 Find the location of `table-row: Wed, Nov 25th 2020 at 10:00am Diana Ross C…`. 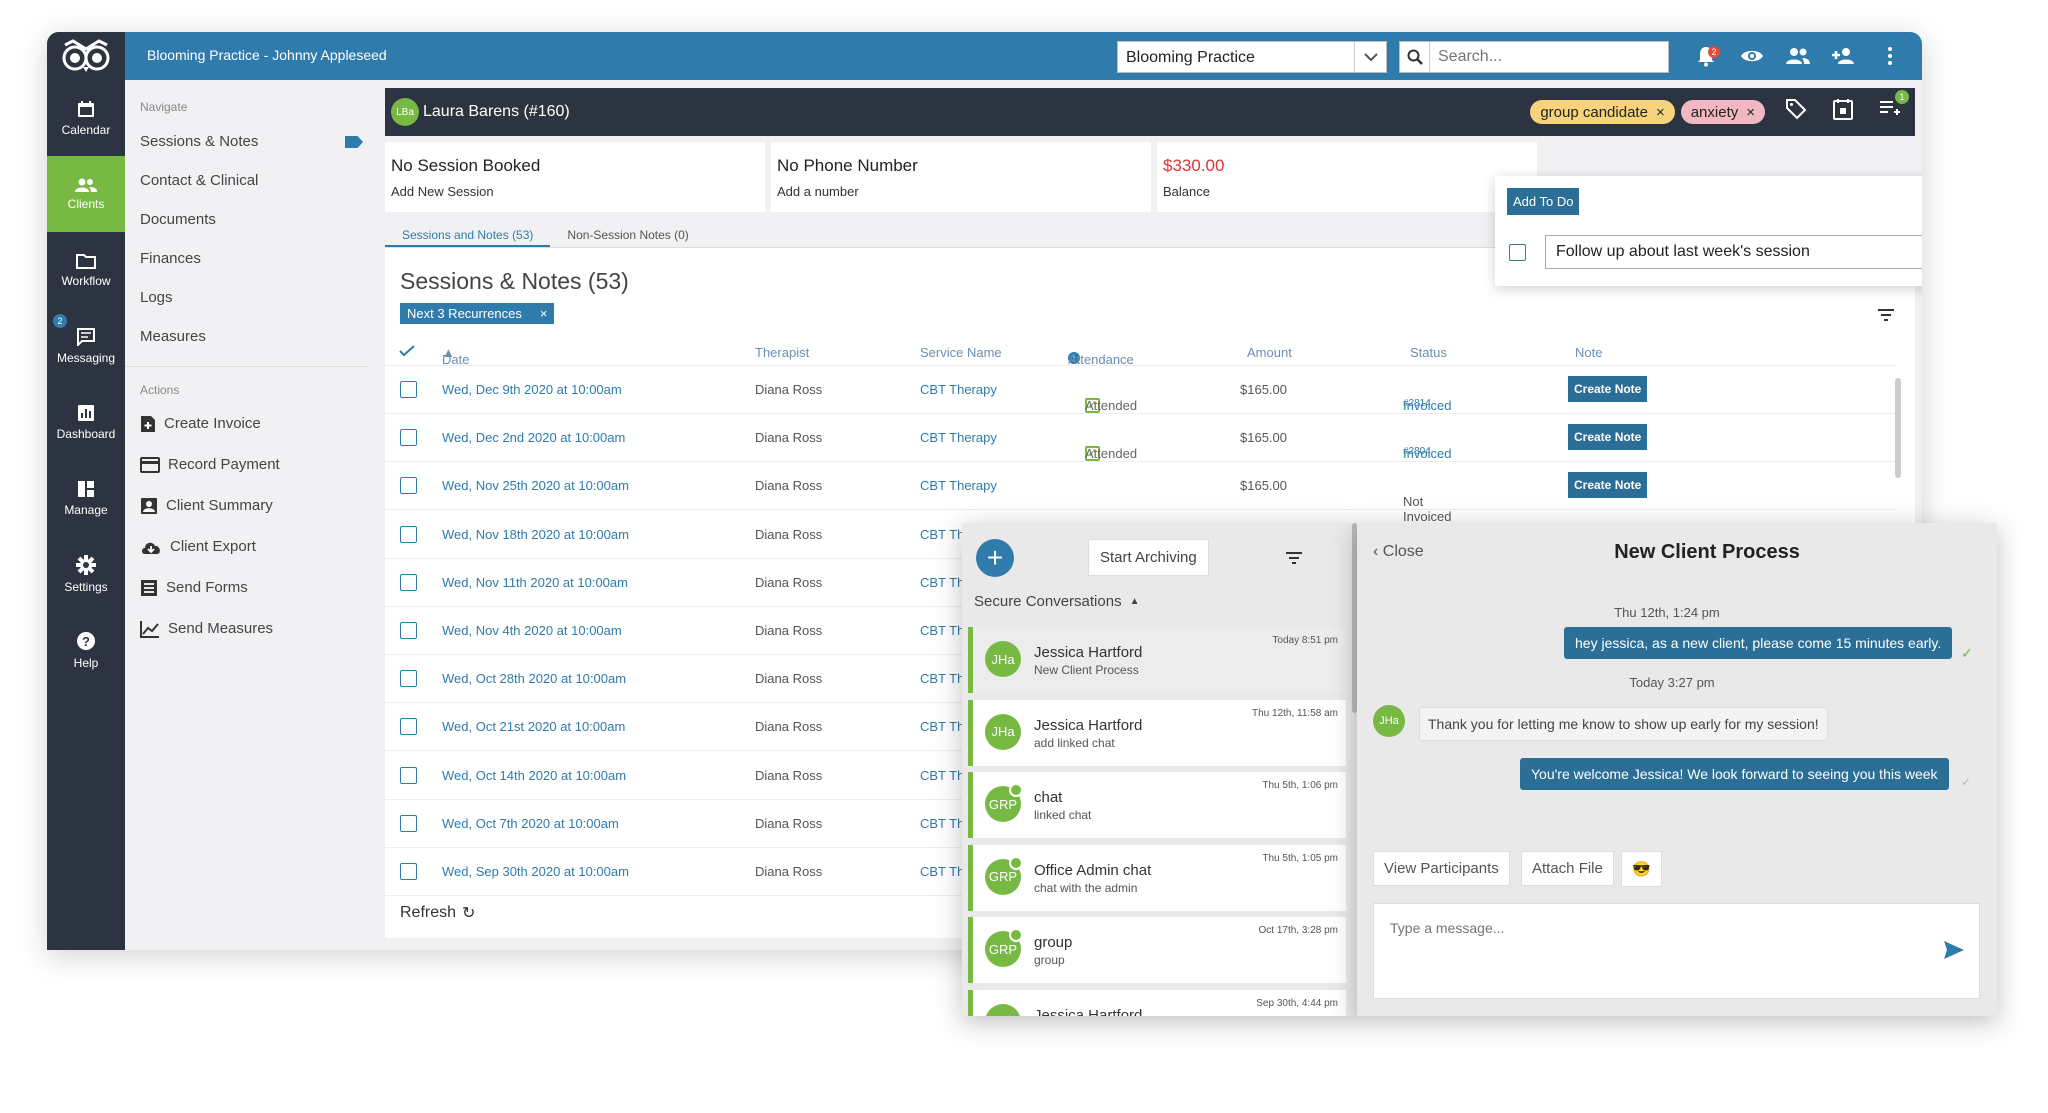

table-row: Wed, Nov 25th 2020 at 10:00am Diana Ross C… is located at coordinates (1140, 493).